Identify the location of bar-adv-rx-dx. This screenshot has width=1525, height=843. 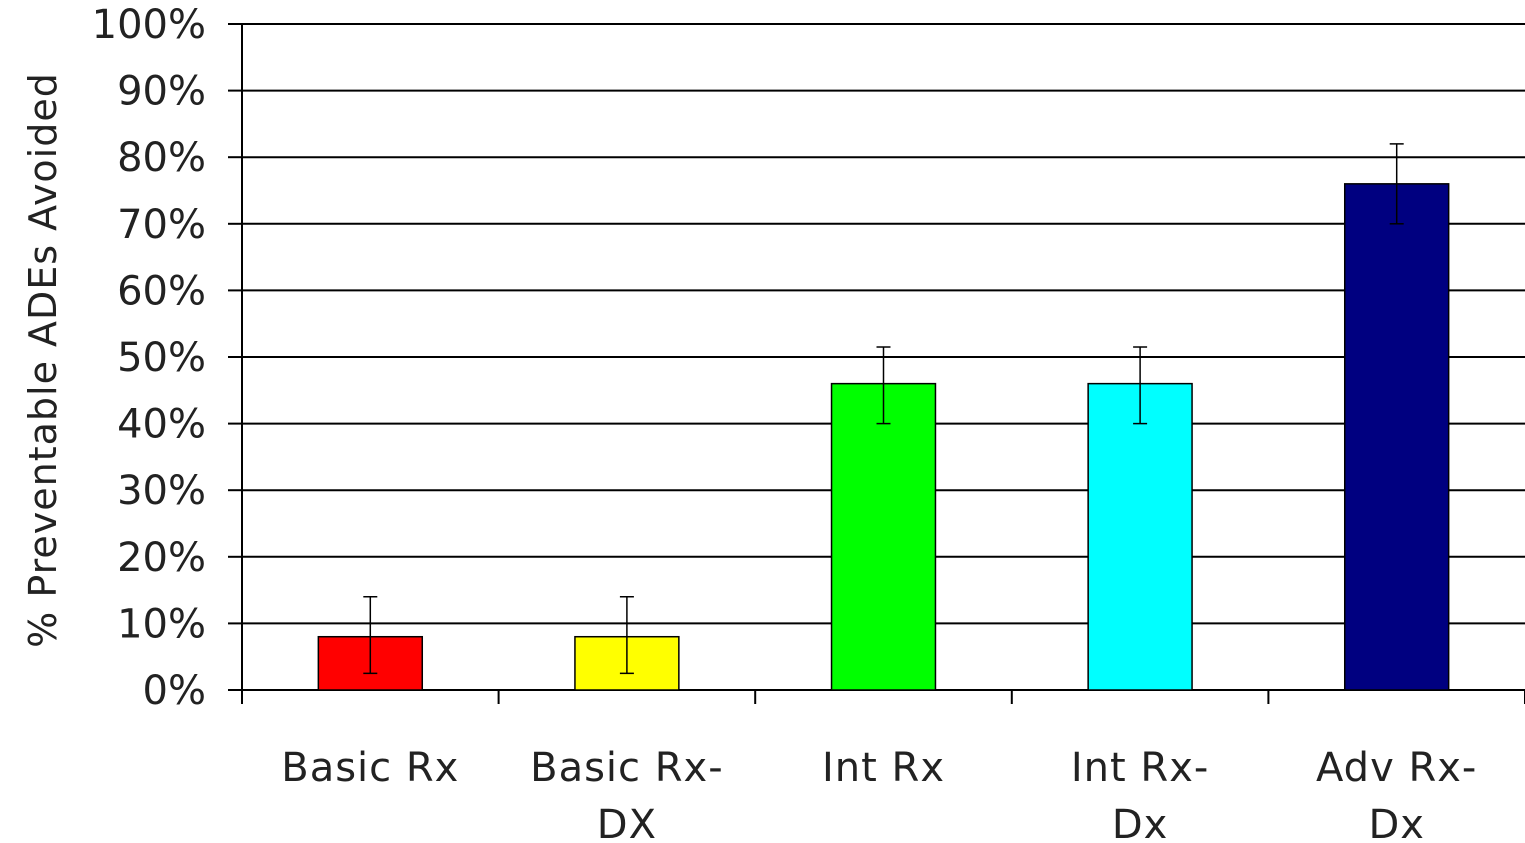
(1396, 437).